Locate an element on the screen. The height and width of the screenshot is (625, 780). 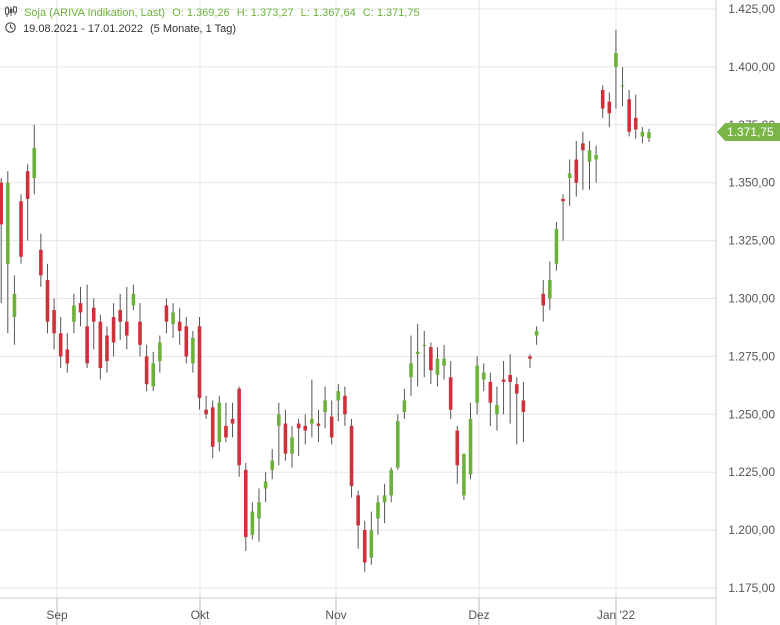
y-tick-label: 1.275,00 is located at coordinates (751, 356).